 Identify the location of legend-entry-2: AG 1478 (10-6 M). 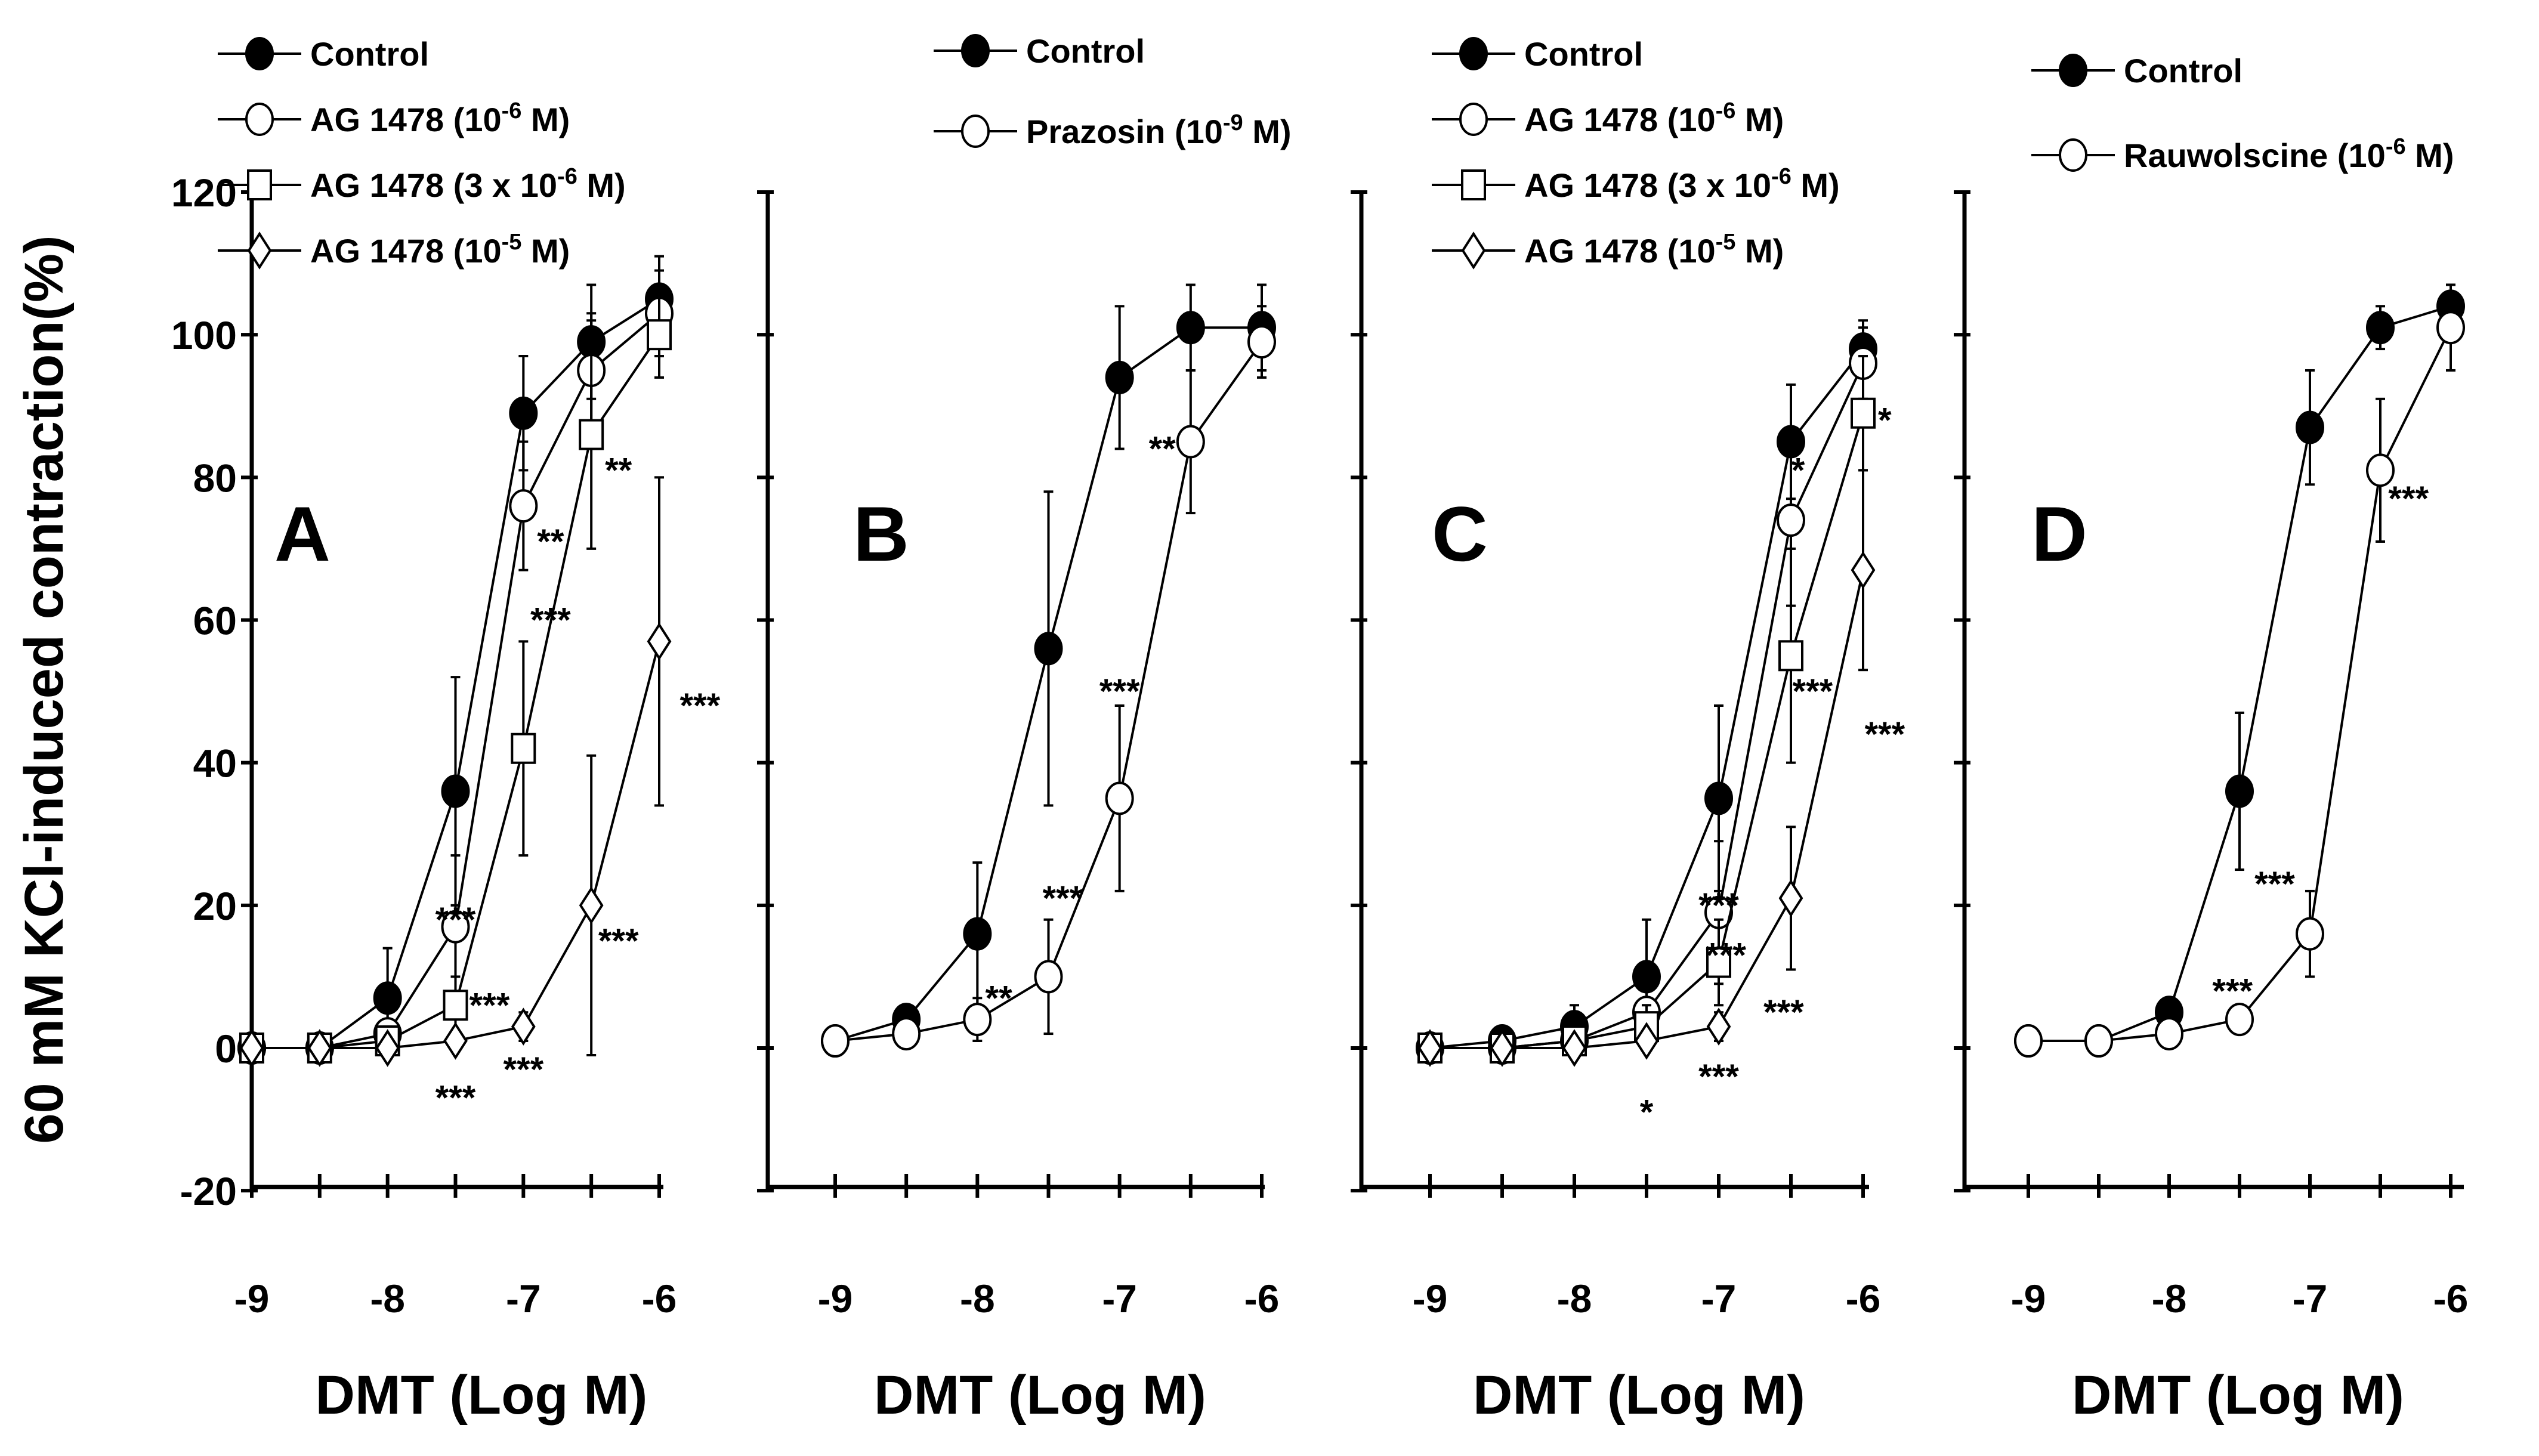
(394, 118).